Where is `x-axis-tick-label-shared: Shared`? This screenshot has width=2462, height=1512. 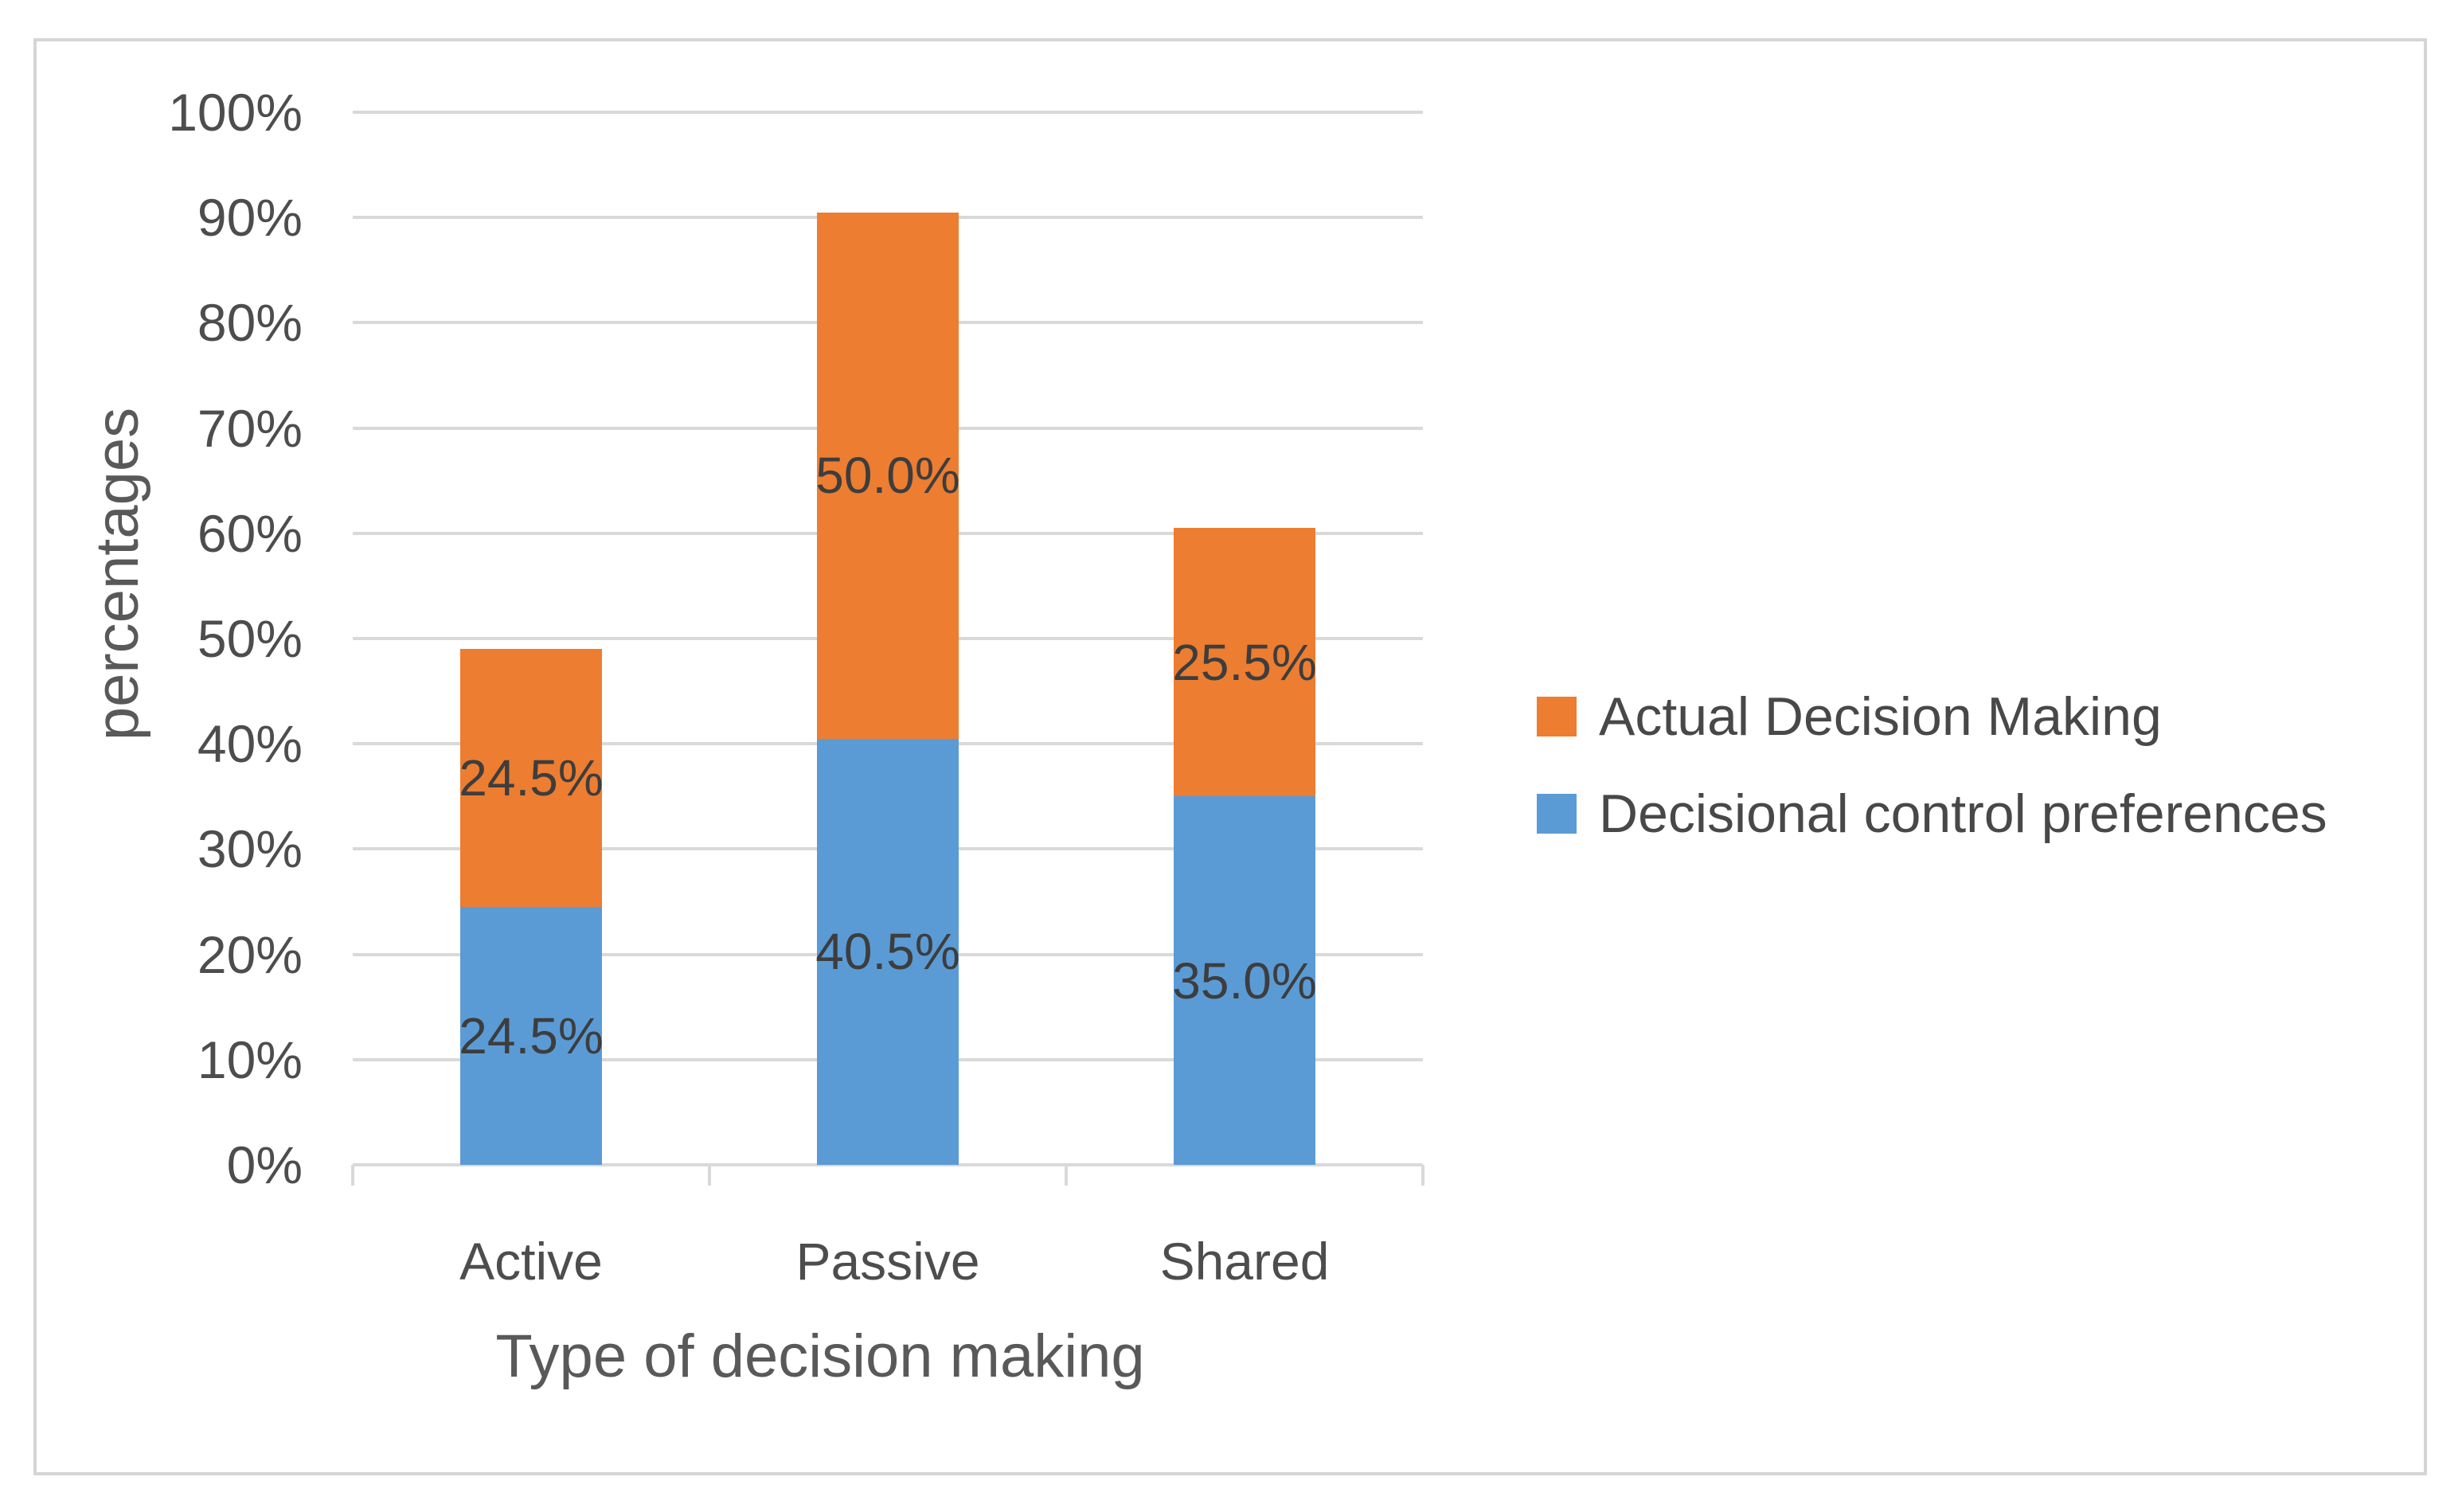 x-axis-tick-label-shared: Shared is located at coordinates (1244, 1261).